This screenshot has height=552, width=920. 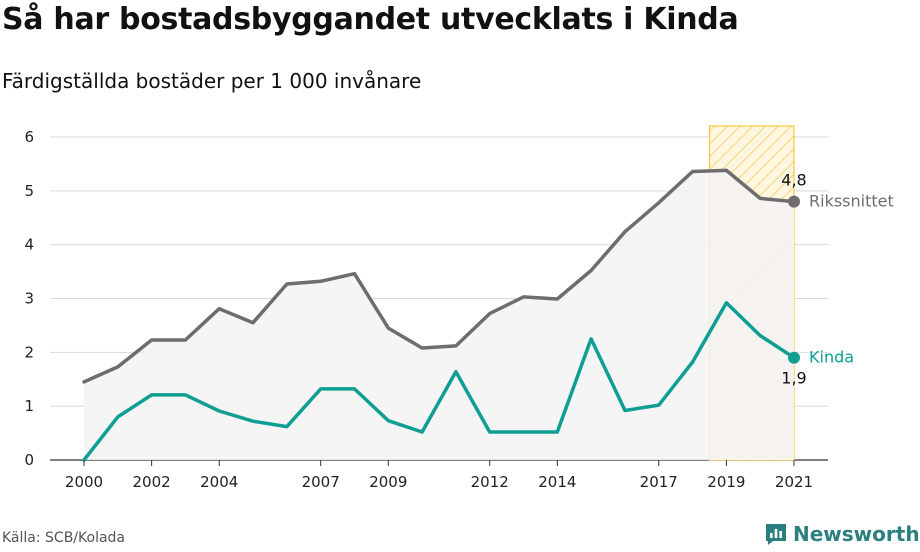 I want to click on riket-end-point, so click(x=794, y=201).